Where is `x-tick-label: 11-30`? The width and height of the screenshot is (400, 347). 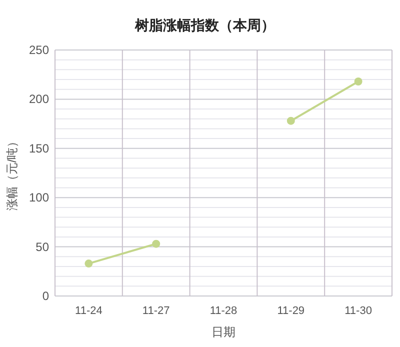
x-tick-label: 11-30 is located at coordinates (358, 311).